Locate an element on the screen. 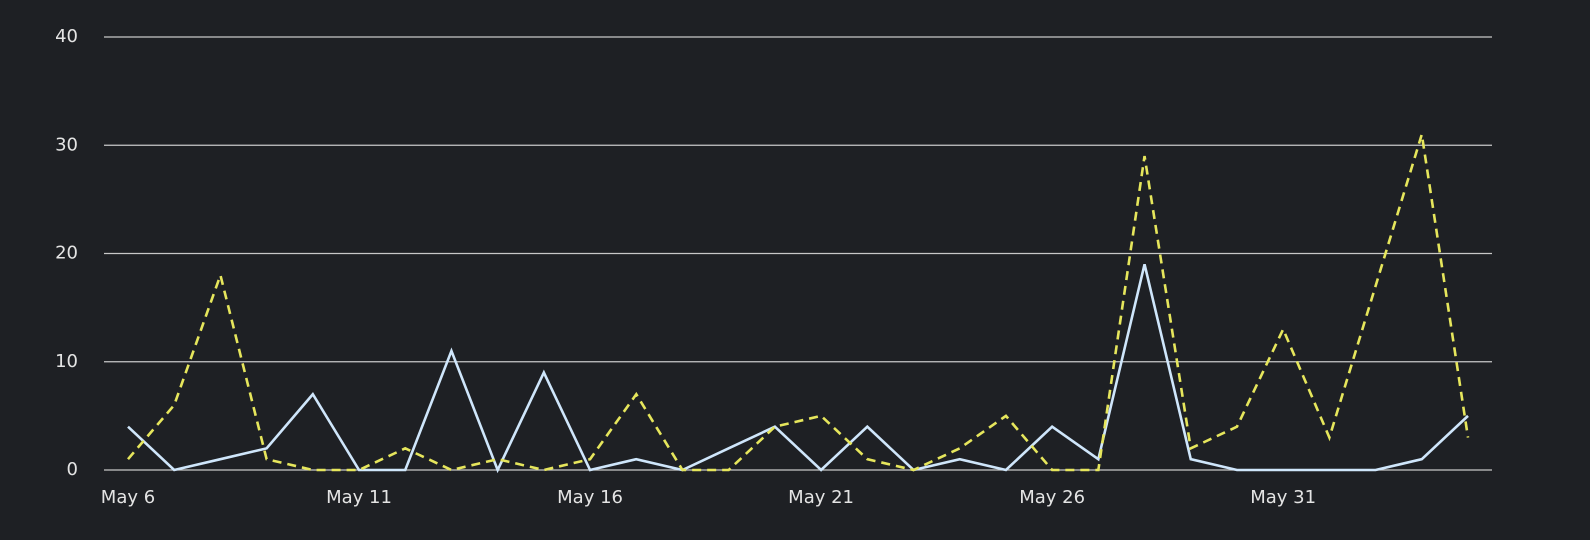 The image size is (1590, 540). y-tick-label: 40 is located at coordinates (66, 36).